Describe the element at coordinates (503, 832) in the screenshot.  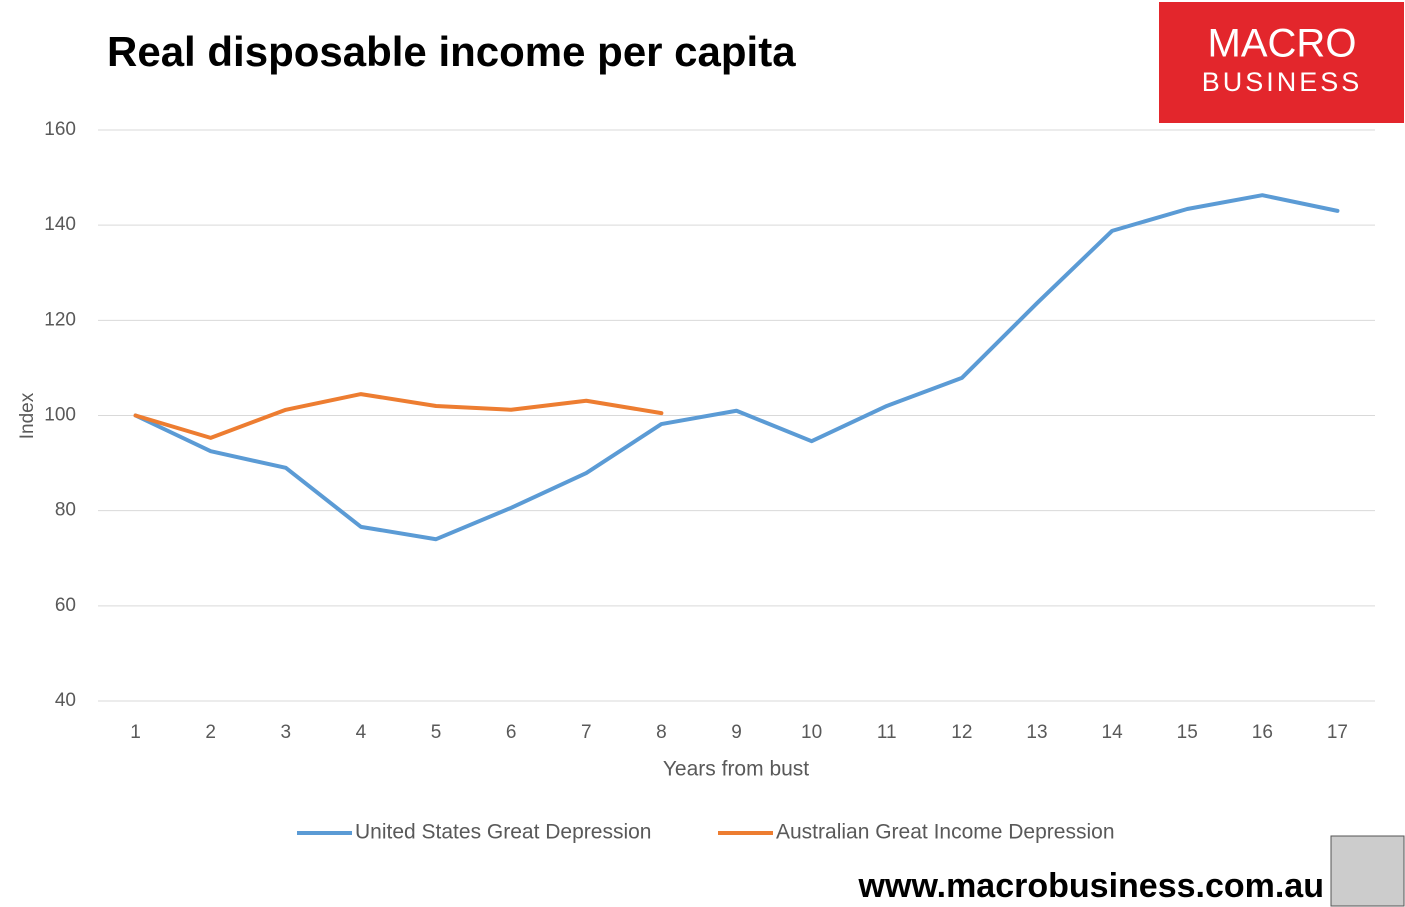
I see `legend-label: United States Great Depression` at that location.